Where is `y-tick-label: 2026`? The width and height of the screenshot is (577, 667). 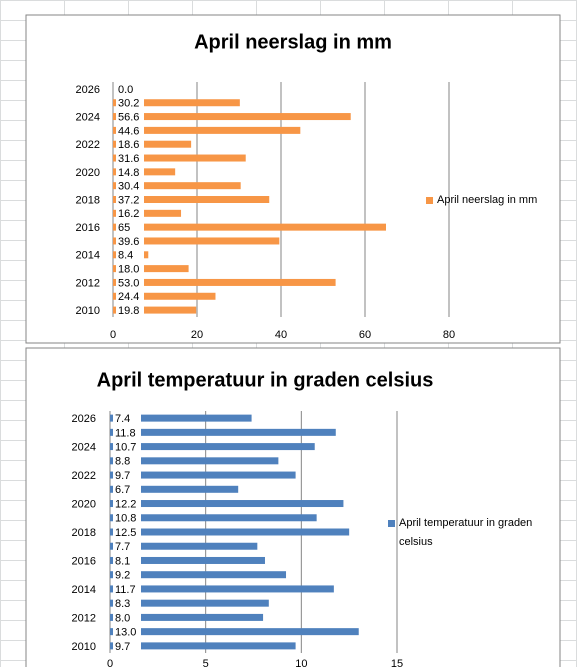
y-tick-label: 2026 is located at coordinates (88, 90).